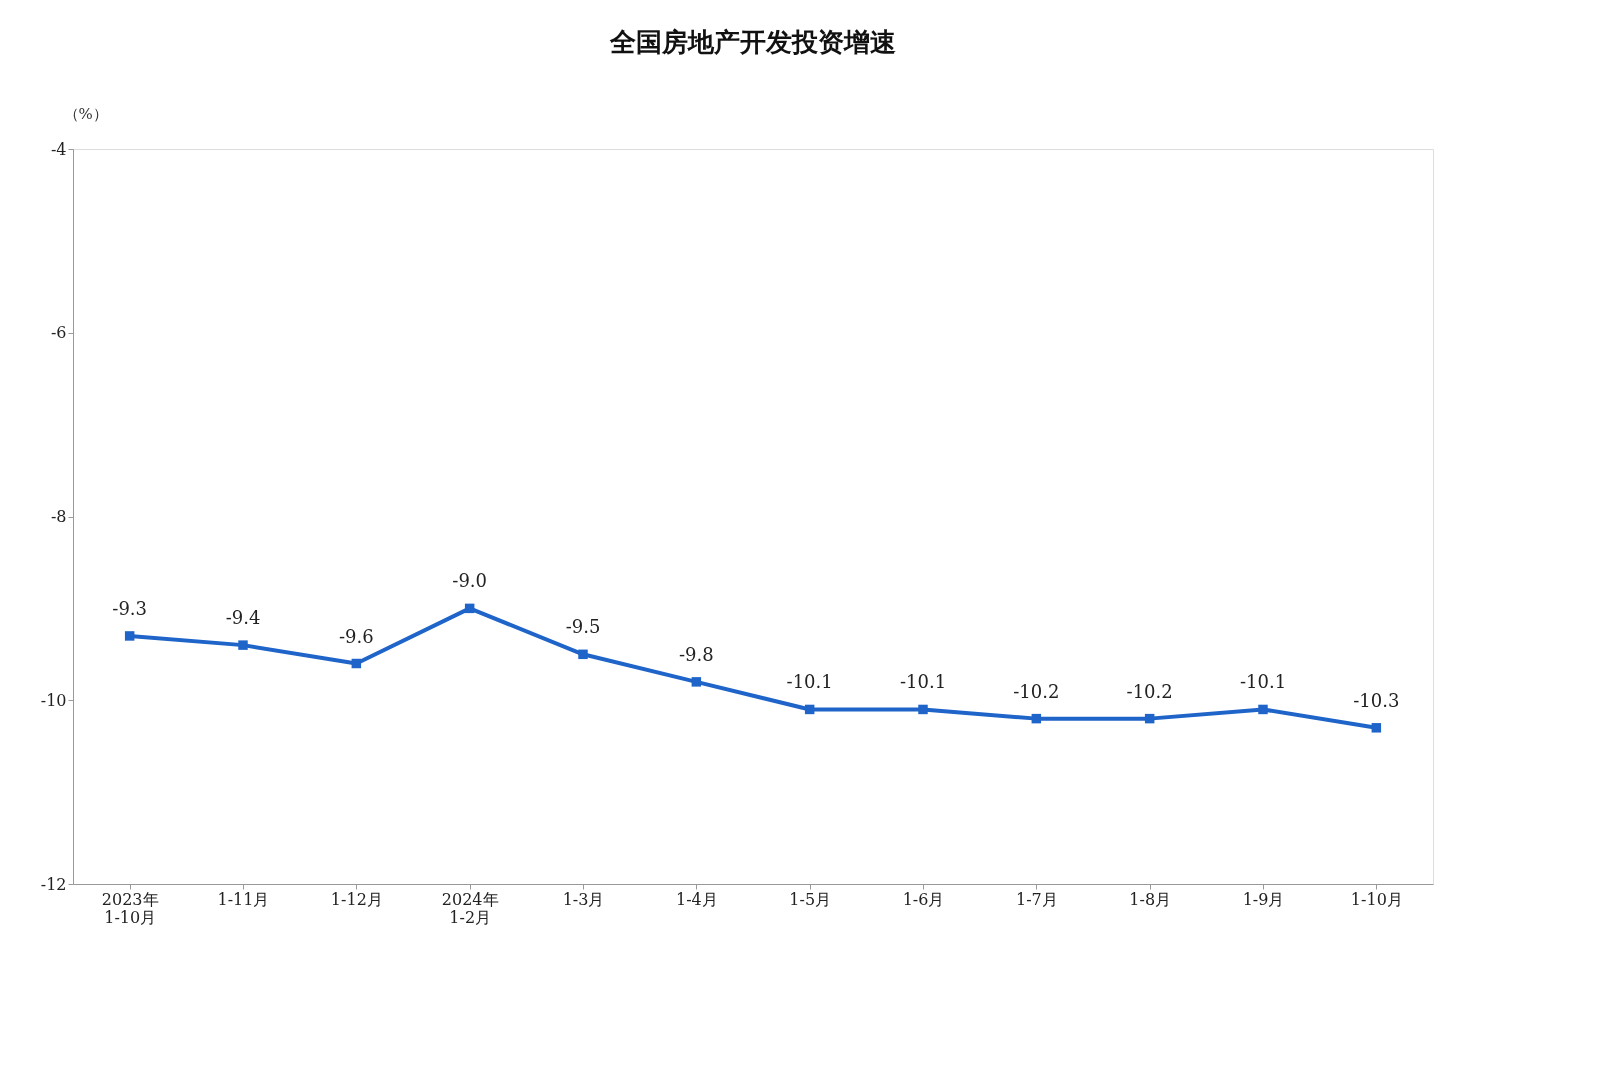  What do you see at coordinates (53, 884) in the screenshot?
I see `y-tick-label: -12` at bounding box center [53, 884].